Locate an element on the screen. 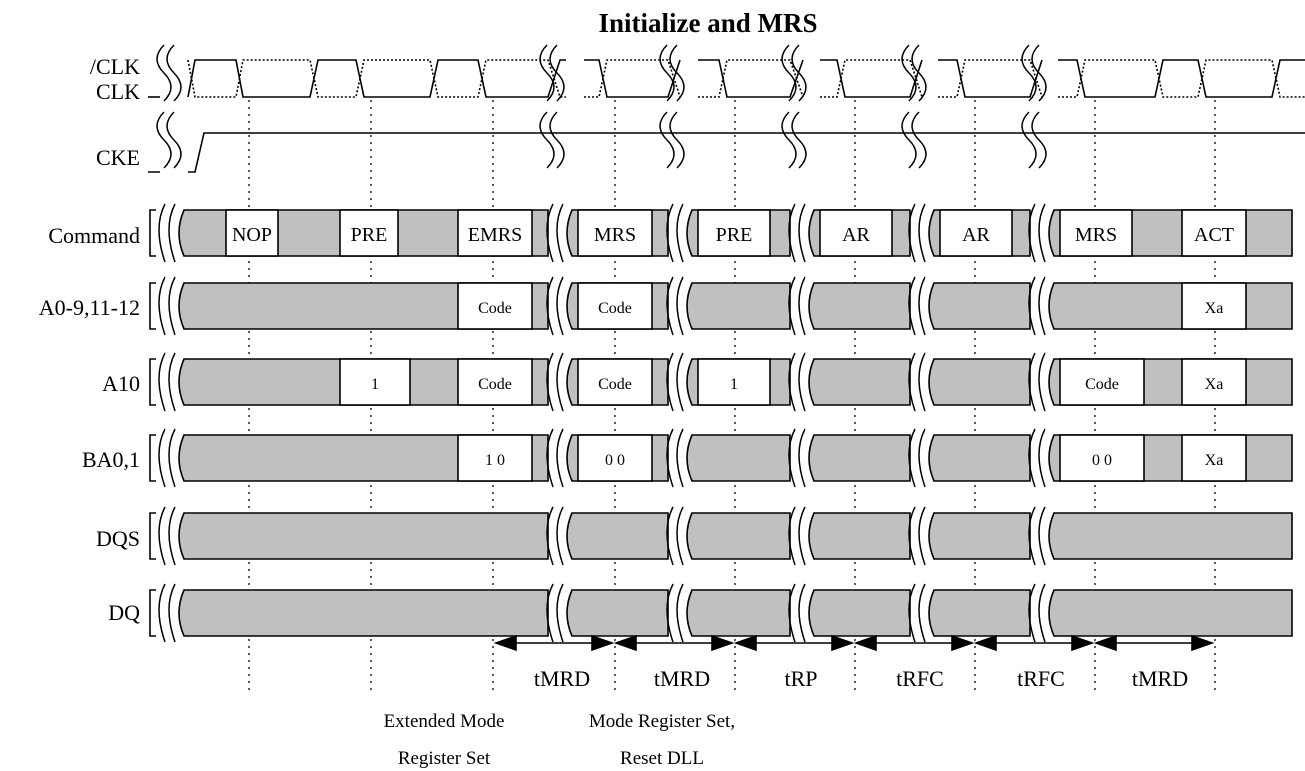  note-mrs-line2: Reset DLL is located at coordinates (662, 758).